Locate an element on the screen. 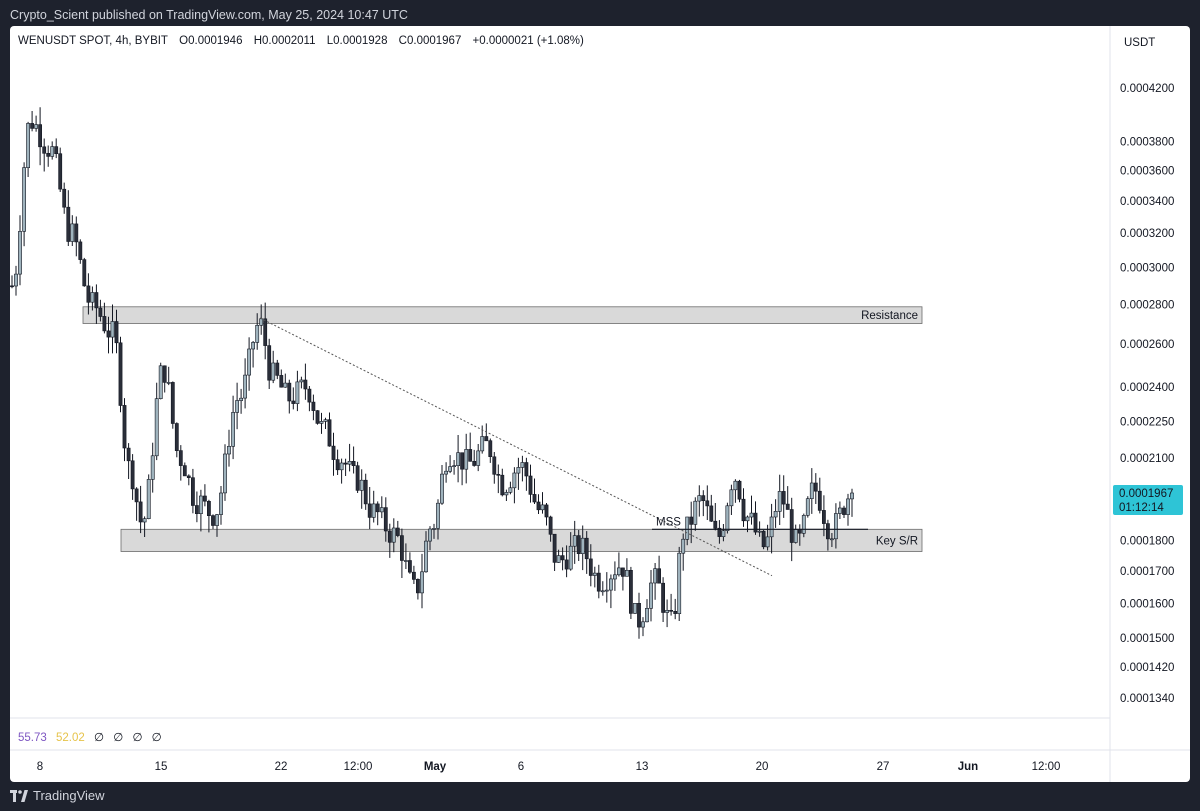 The width and height of the screenshot is (1200, 811). symbol-label: WENUSDT SPOT, 4h, BYBIT is located at coordinates (93, 41).